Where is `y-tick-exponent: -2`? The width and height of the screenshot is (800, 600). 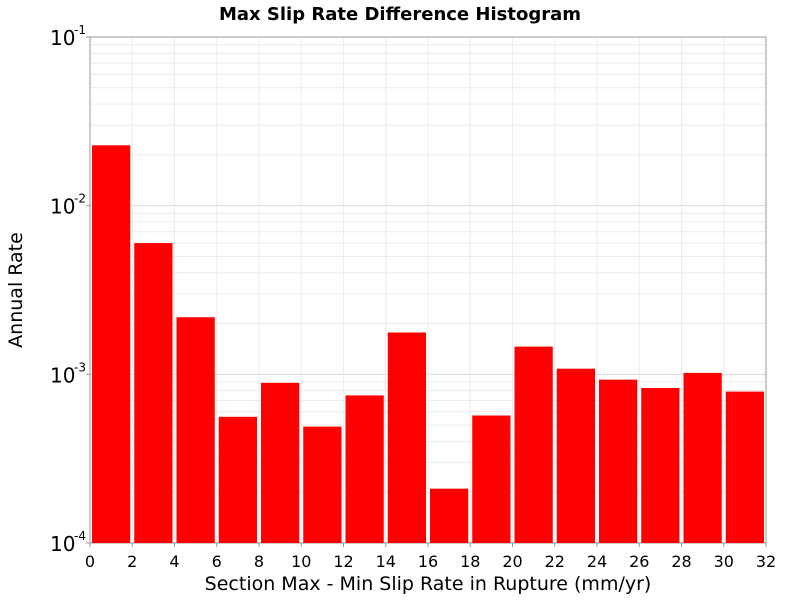
y-tick-exponent: -2 is located at coordinates (80, 199).